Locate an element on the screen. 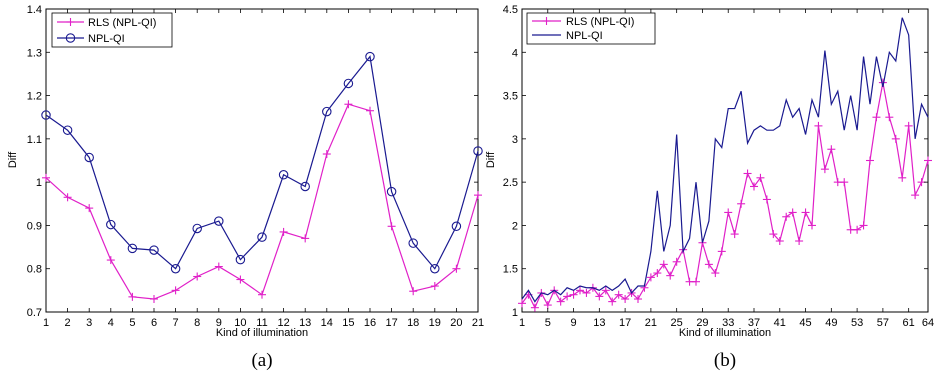 The width and height of the screenshot is (934, 388). chart-b-ytick-label: 2.5 is located at coordinates (510, 183).